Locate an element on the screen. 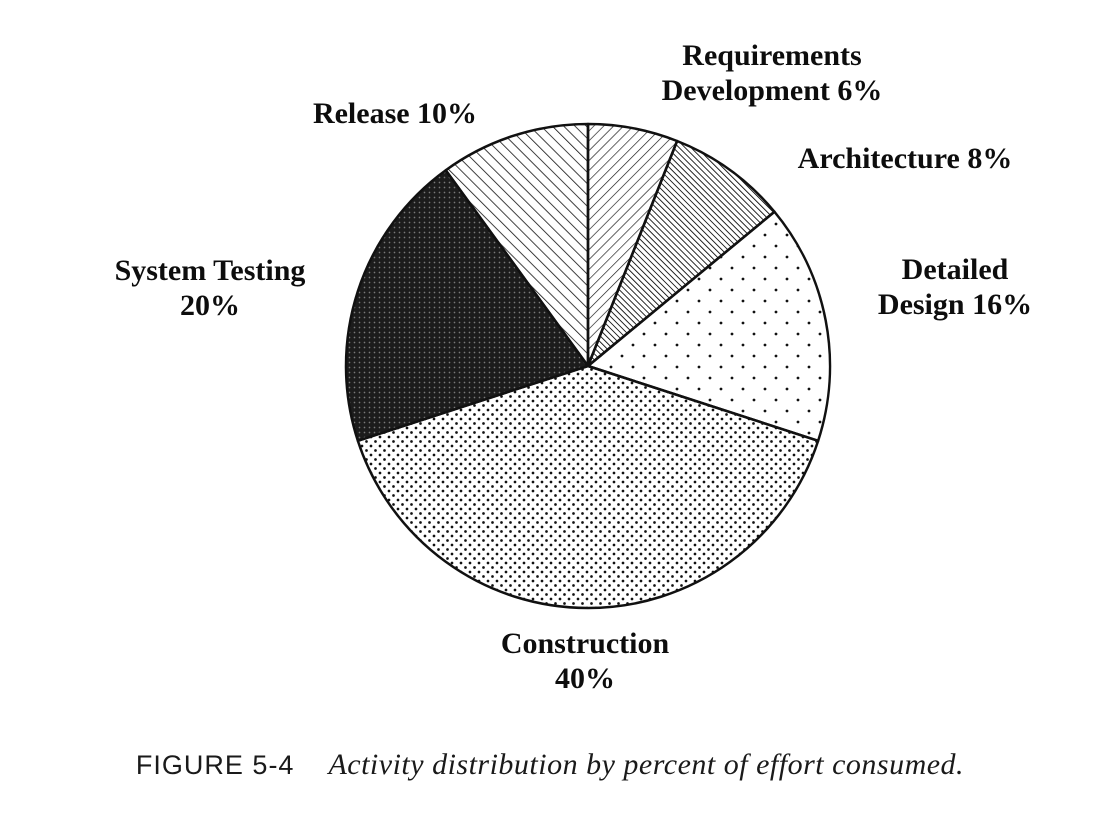  slice-label-line: Construction is located at coordinates (585, 643).